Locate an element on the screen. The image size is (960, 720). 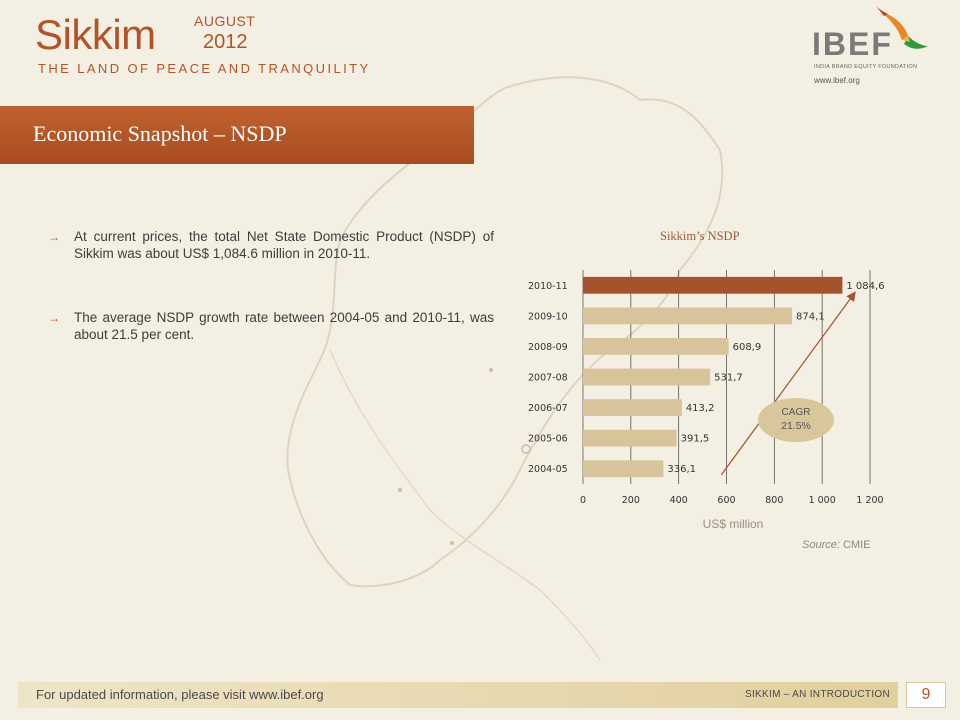
map-ring is located at coordinates (526, 449).